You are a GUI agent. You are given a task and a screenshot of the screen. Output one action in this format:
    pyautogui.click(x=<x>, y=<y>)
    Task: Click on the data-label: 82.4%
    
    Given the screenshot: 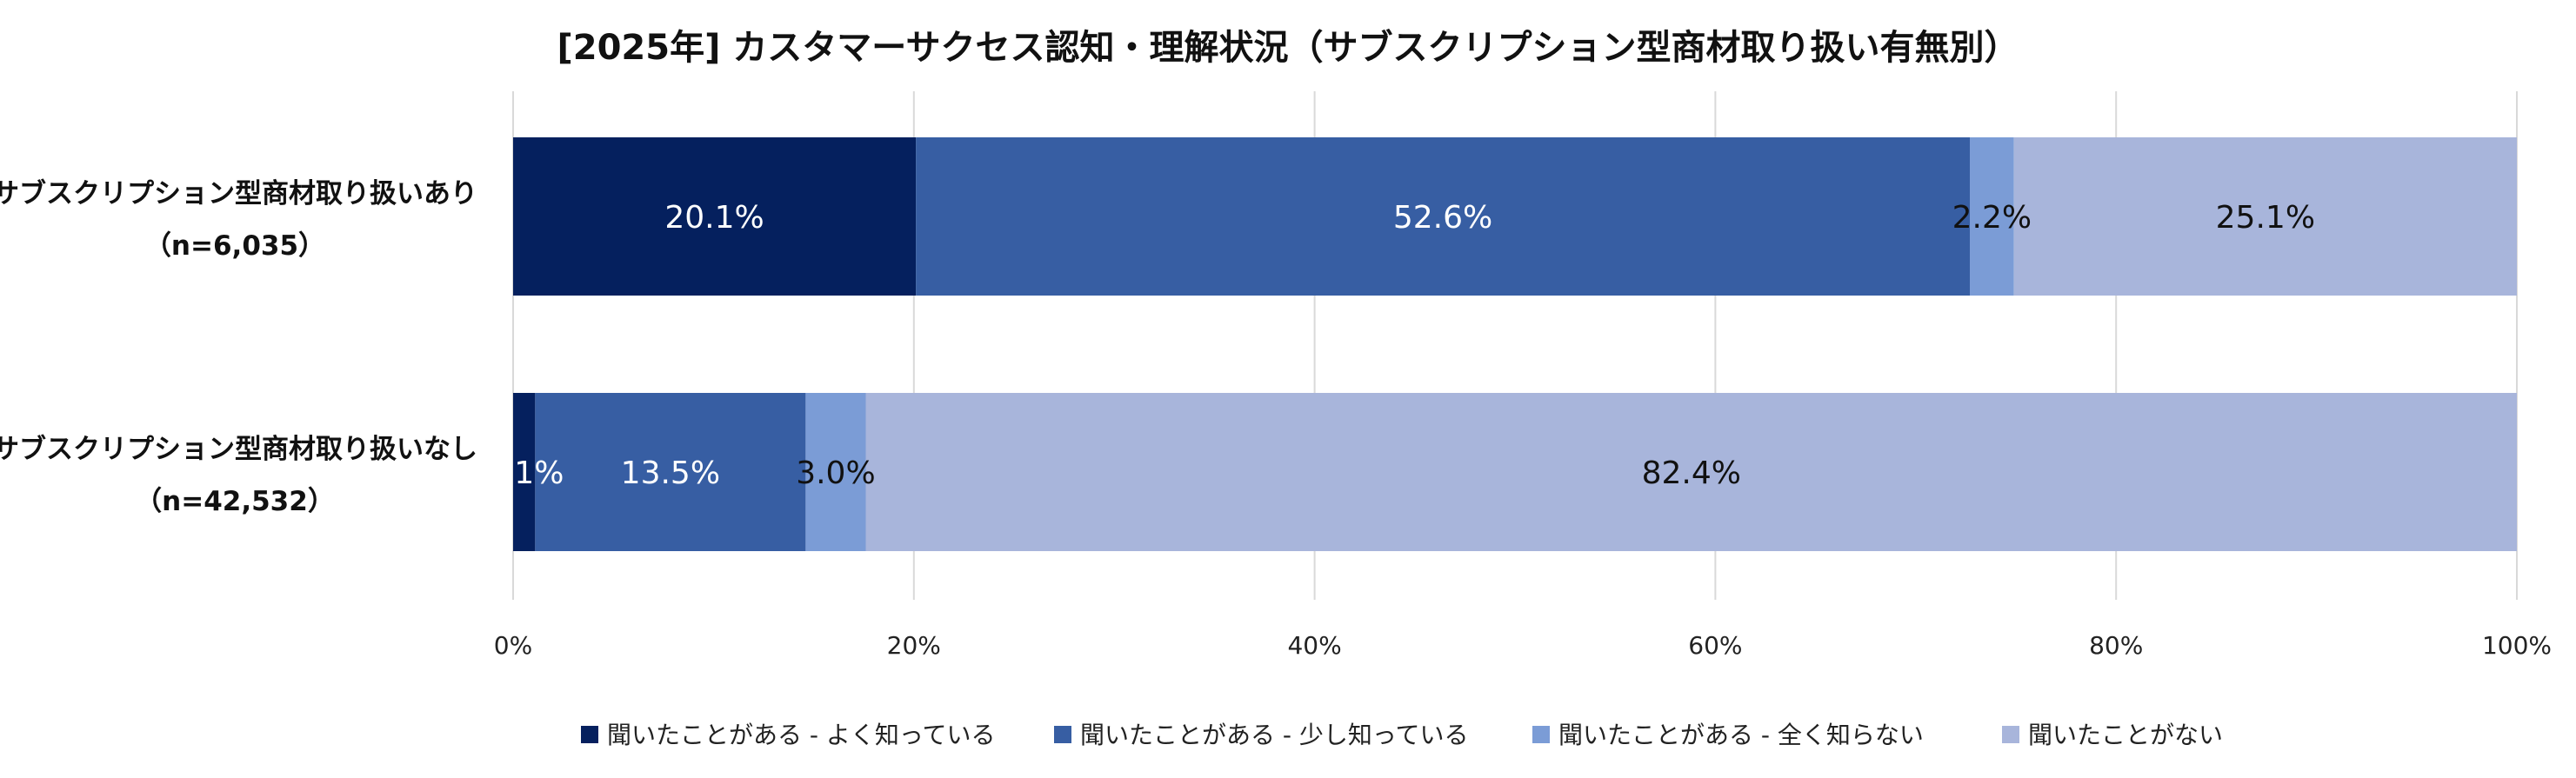 What is the action you would take?
    pyautogui.click(x=1691, y=473)
    